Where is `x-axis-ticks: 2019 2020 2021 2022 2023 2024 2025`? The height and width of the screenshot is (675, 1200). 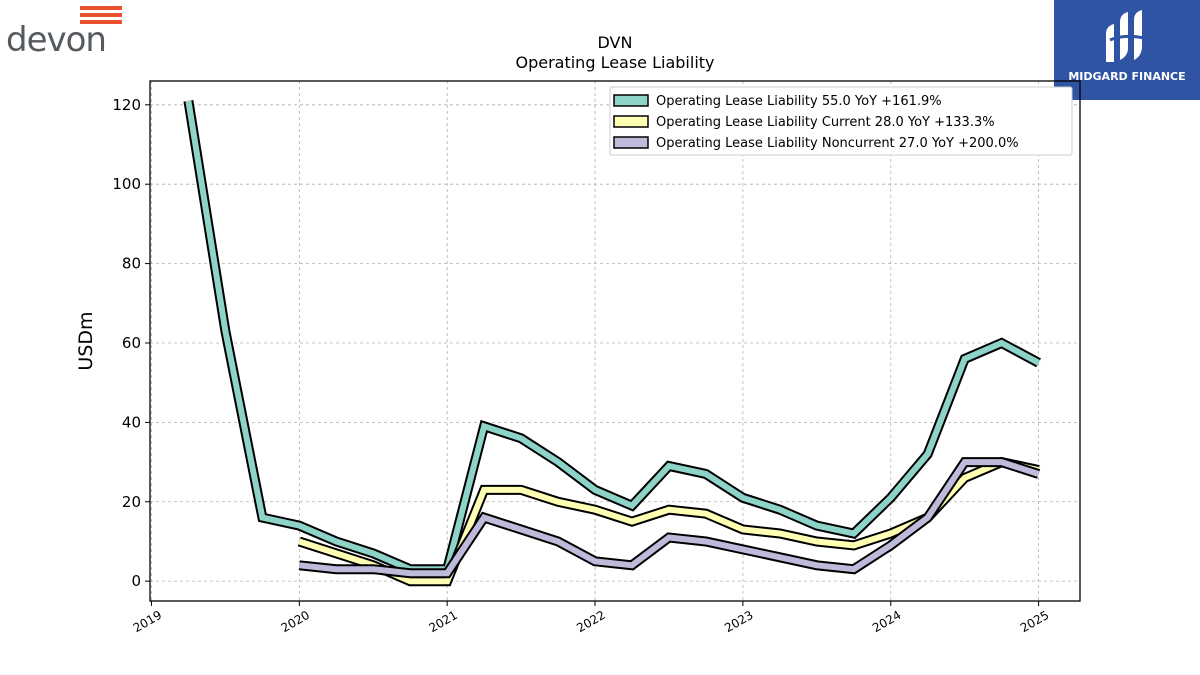
x-axis-ticks: 2019 2020 2021 2022 2023 2024 2025 is located at coordinates (591, 618).